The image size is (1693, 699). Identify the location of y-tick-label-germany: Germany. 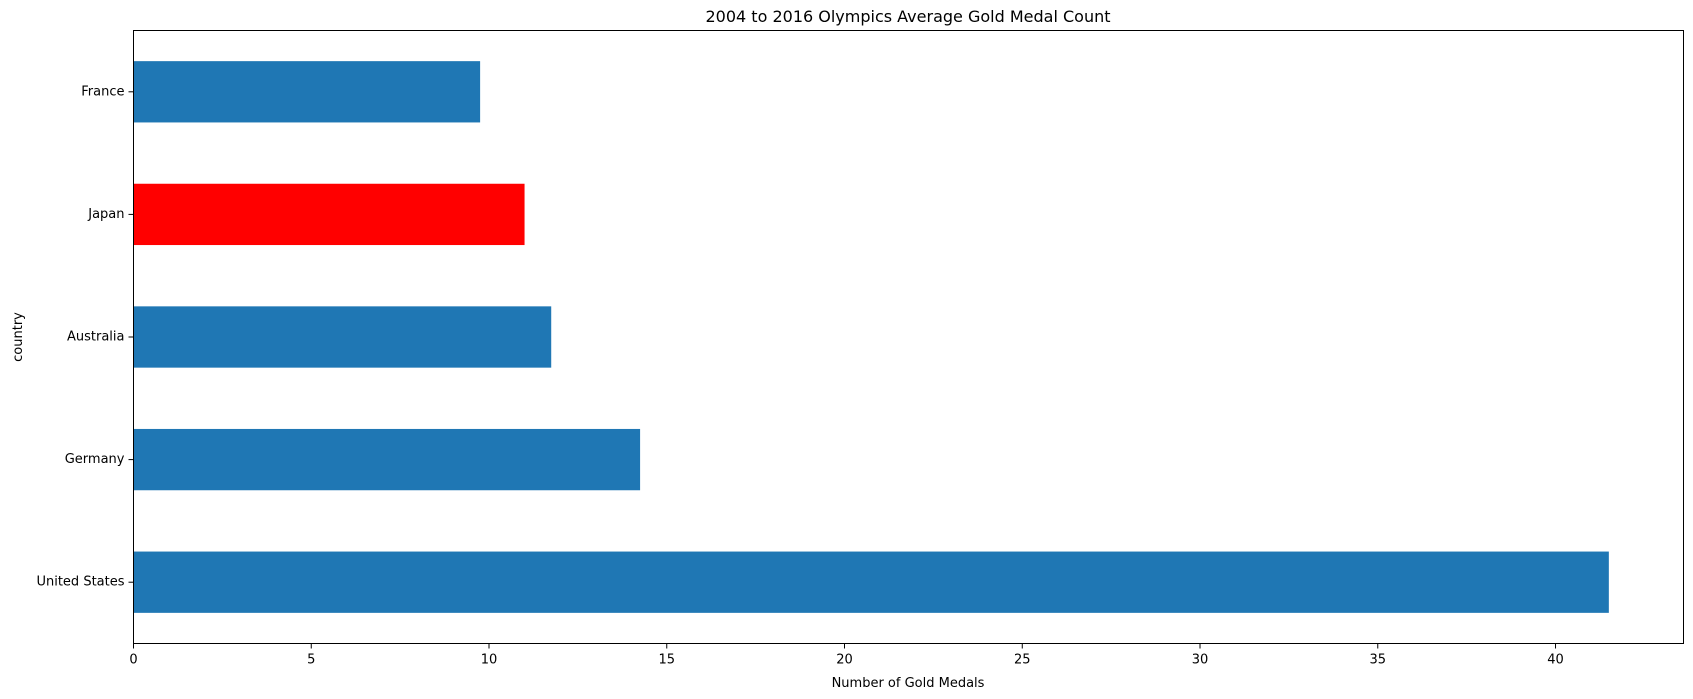
(95, 459).